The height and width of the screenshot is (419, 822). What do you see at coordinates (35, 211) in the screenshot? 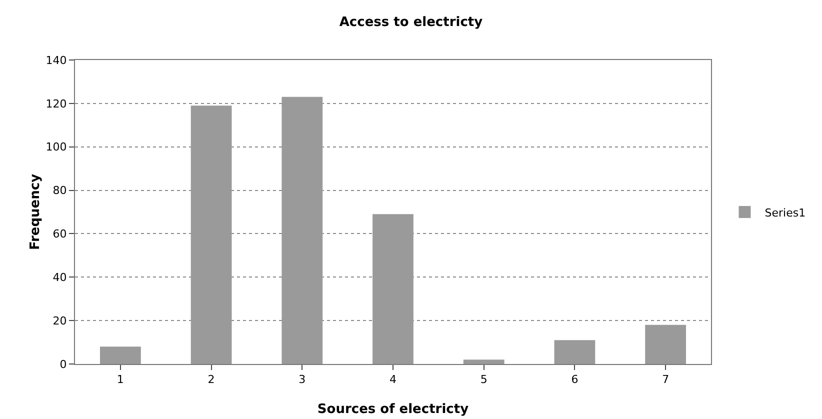
I see `y-axis-title: Frequency` at bounding box center [35, 211].